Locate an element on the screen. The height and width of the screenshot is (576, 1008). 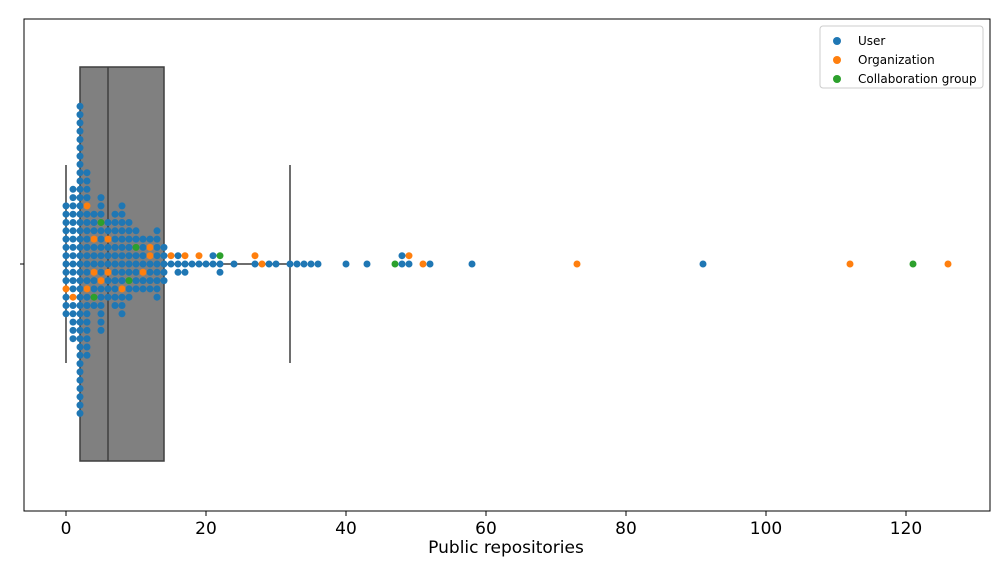
x-axis-label: Public repositories is located at coordinates (506, 548).